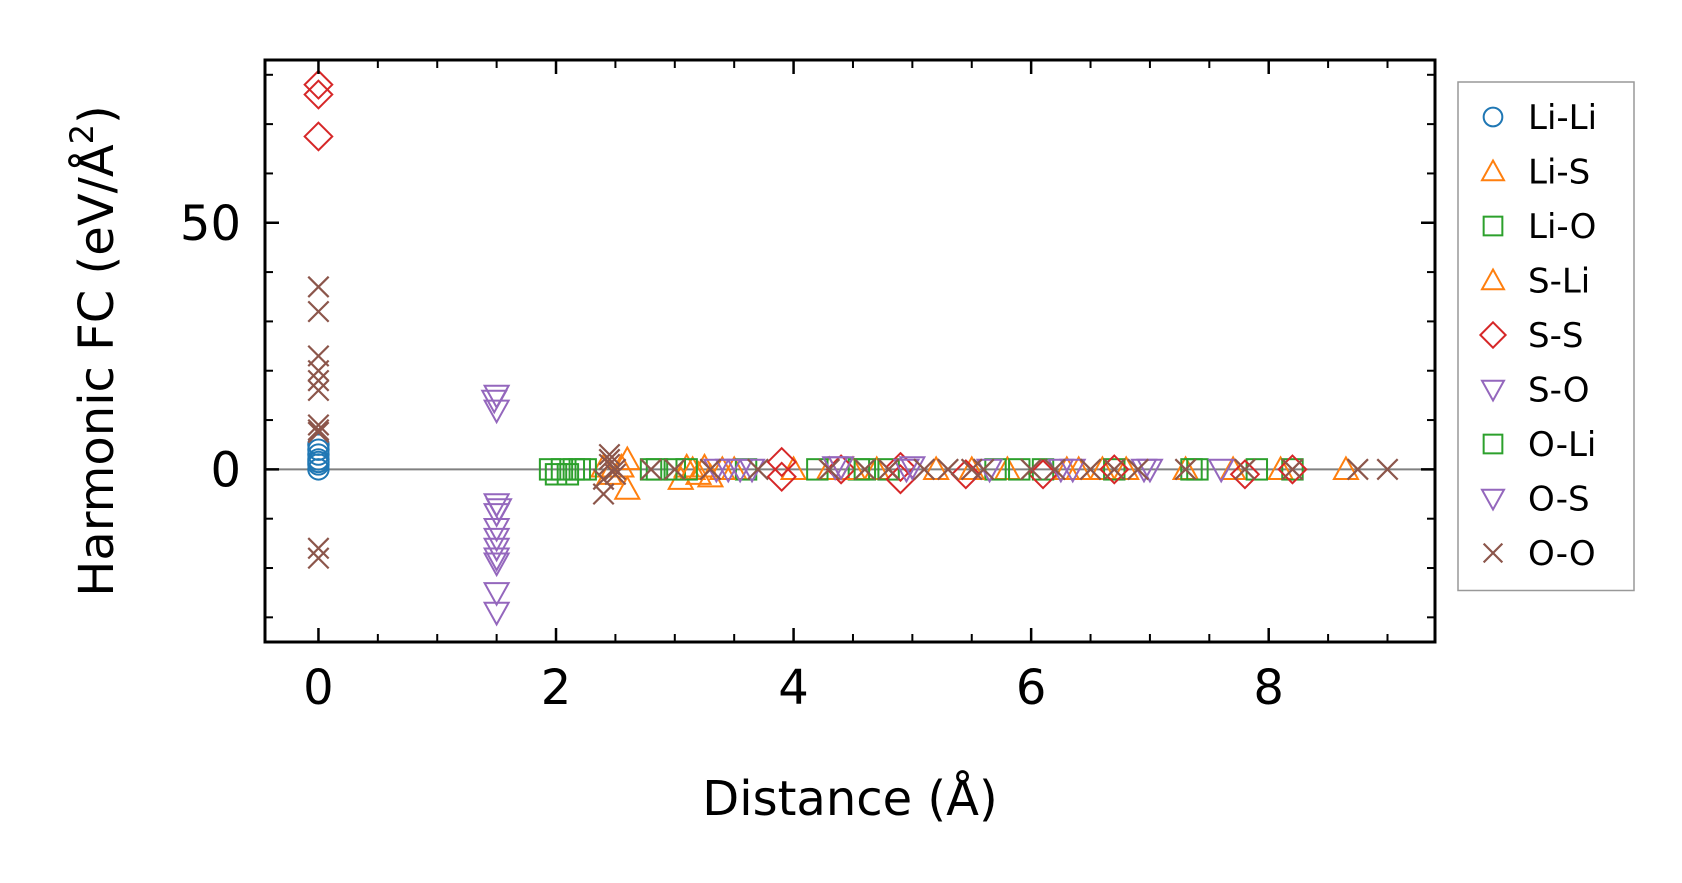 The image size is (1682, 883). What do you see at coordinates (1562, 118) in the screenshot?
I see `legend-label: Li-Li` at bounding box center [1562, 118].